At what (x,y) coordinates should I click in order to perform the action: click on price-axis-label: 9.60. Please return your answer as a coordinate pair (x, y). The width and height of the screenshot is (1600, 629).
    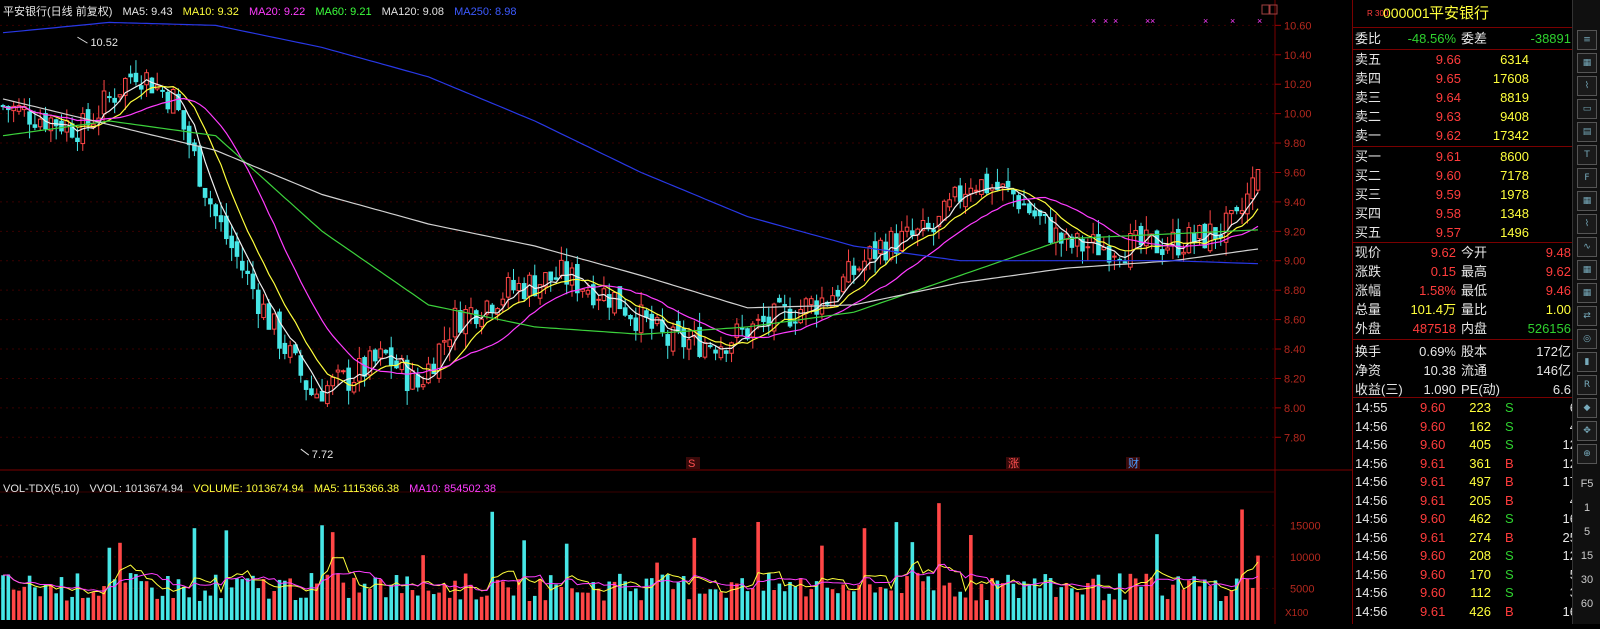
    Looking at the image, I should click on (1294, 173).